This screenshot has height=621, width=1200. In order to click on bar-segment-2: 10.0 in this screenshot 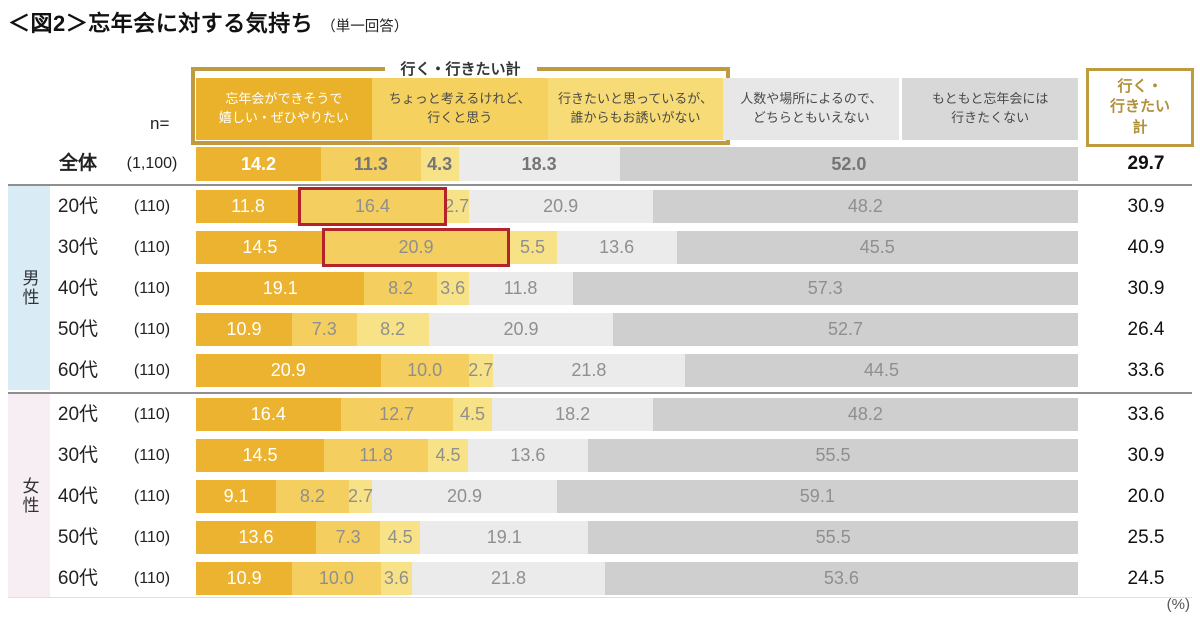, I will do `click(424, 370)`.